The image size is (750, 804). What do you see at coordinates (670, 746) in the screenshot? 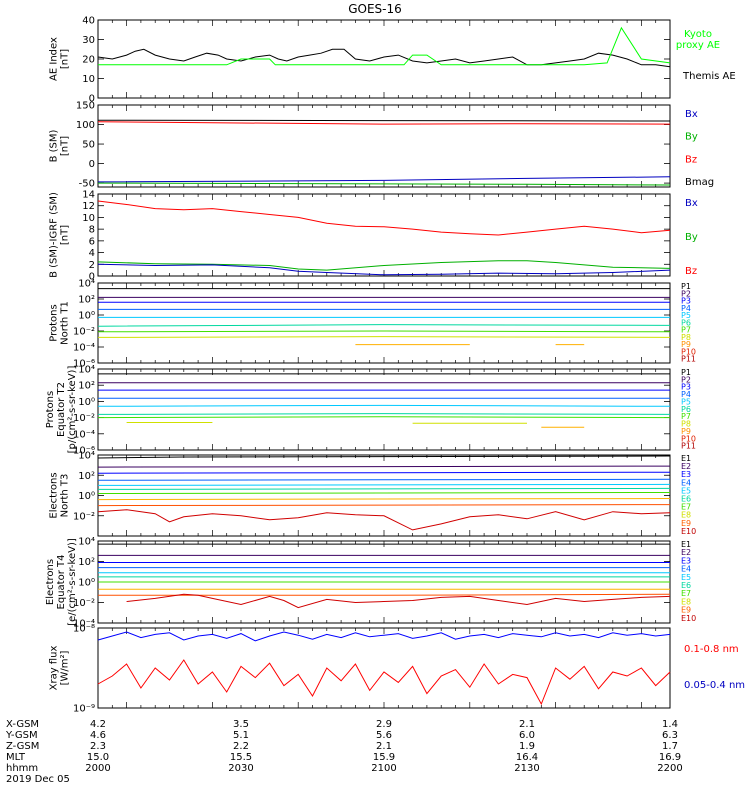
I see `footer-value: 1.7` at bounding box center [670, 746].